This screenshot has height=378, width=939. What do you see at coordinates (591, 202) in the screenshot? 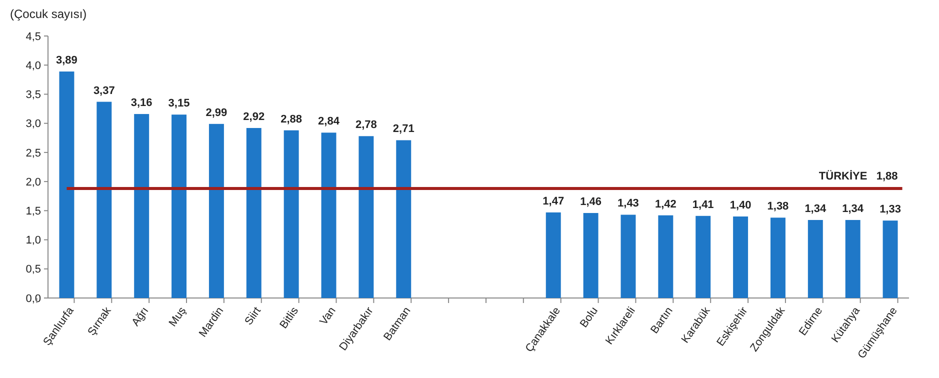
I see `data-label: 1,46` at bounding box center [591, 202].